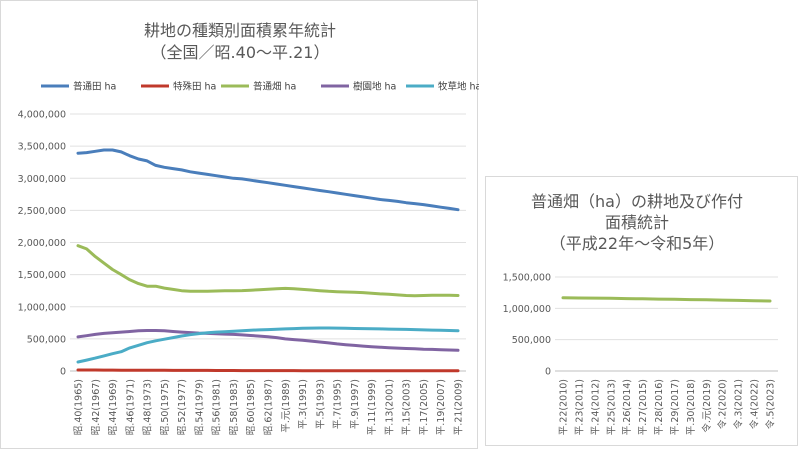  Describe the element at coordinates (113, 407) in the screenshot. I see `x-tick-label: 昭.44(1969)` at that location.